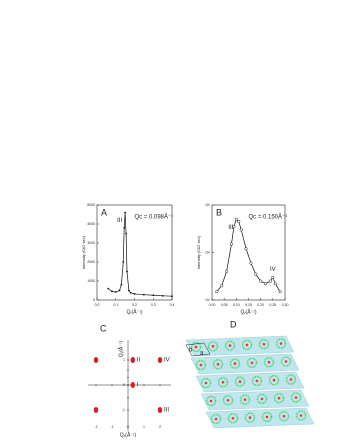  Describe the element at coordinates (166, 411) in the screenshot. I see `spot-label: III` at that location.